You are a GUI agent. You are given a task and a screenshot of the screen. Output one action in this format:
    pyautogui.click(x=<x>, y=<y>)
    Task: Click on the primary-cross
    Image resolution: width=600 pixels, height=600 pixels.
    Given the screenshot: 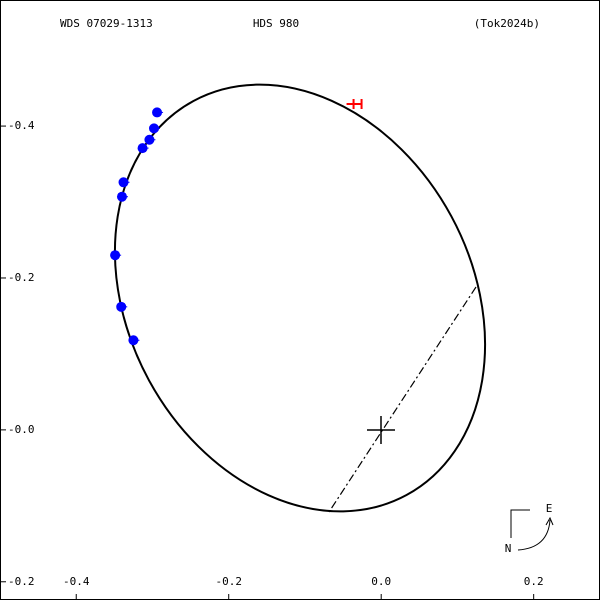 What is the action you would take?
    pyautogui.click(x=381, y=430)
    